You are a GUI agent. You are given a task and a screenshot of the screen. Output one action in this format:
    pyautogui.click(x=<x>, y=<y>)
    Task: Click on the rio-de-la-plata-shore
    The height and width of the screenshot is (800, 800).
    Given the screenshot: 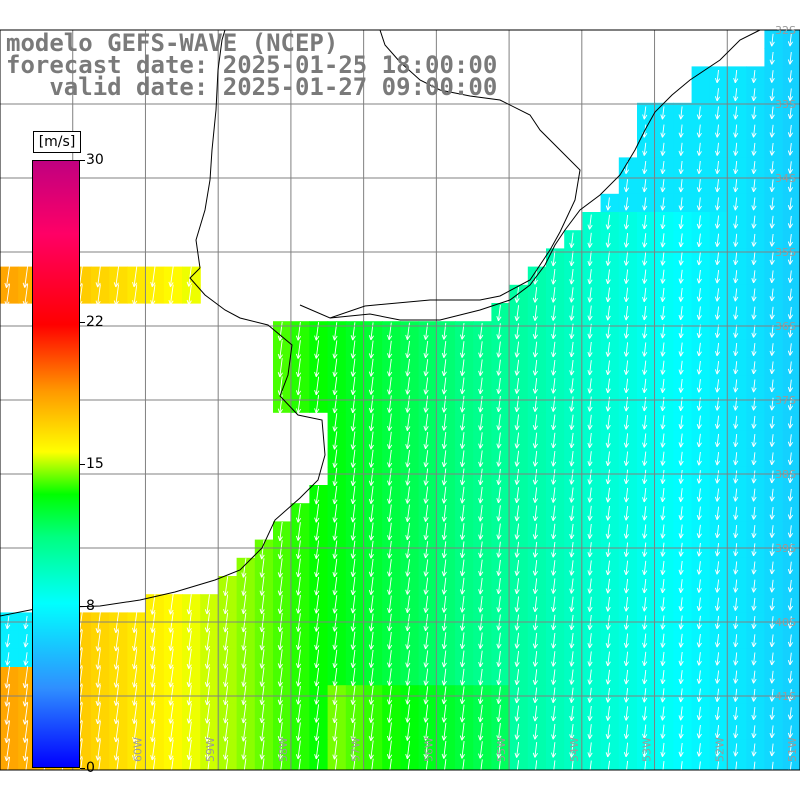 What is the action you would take?
    pyautogui.click(x=440, y=174)
    